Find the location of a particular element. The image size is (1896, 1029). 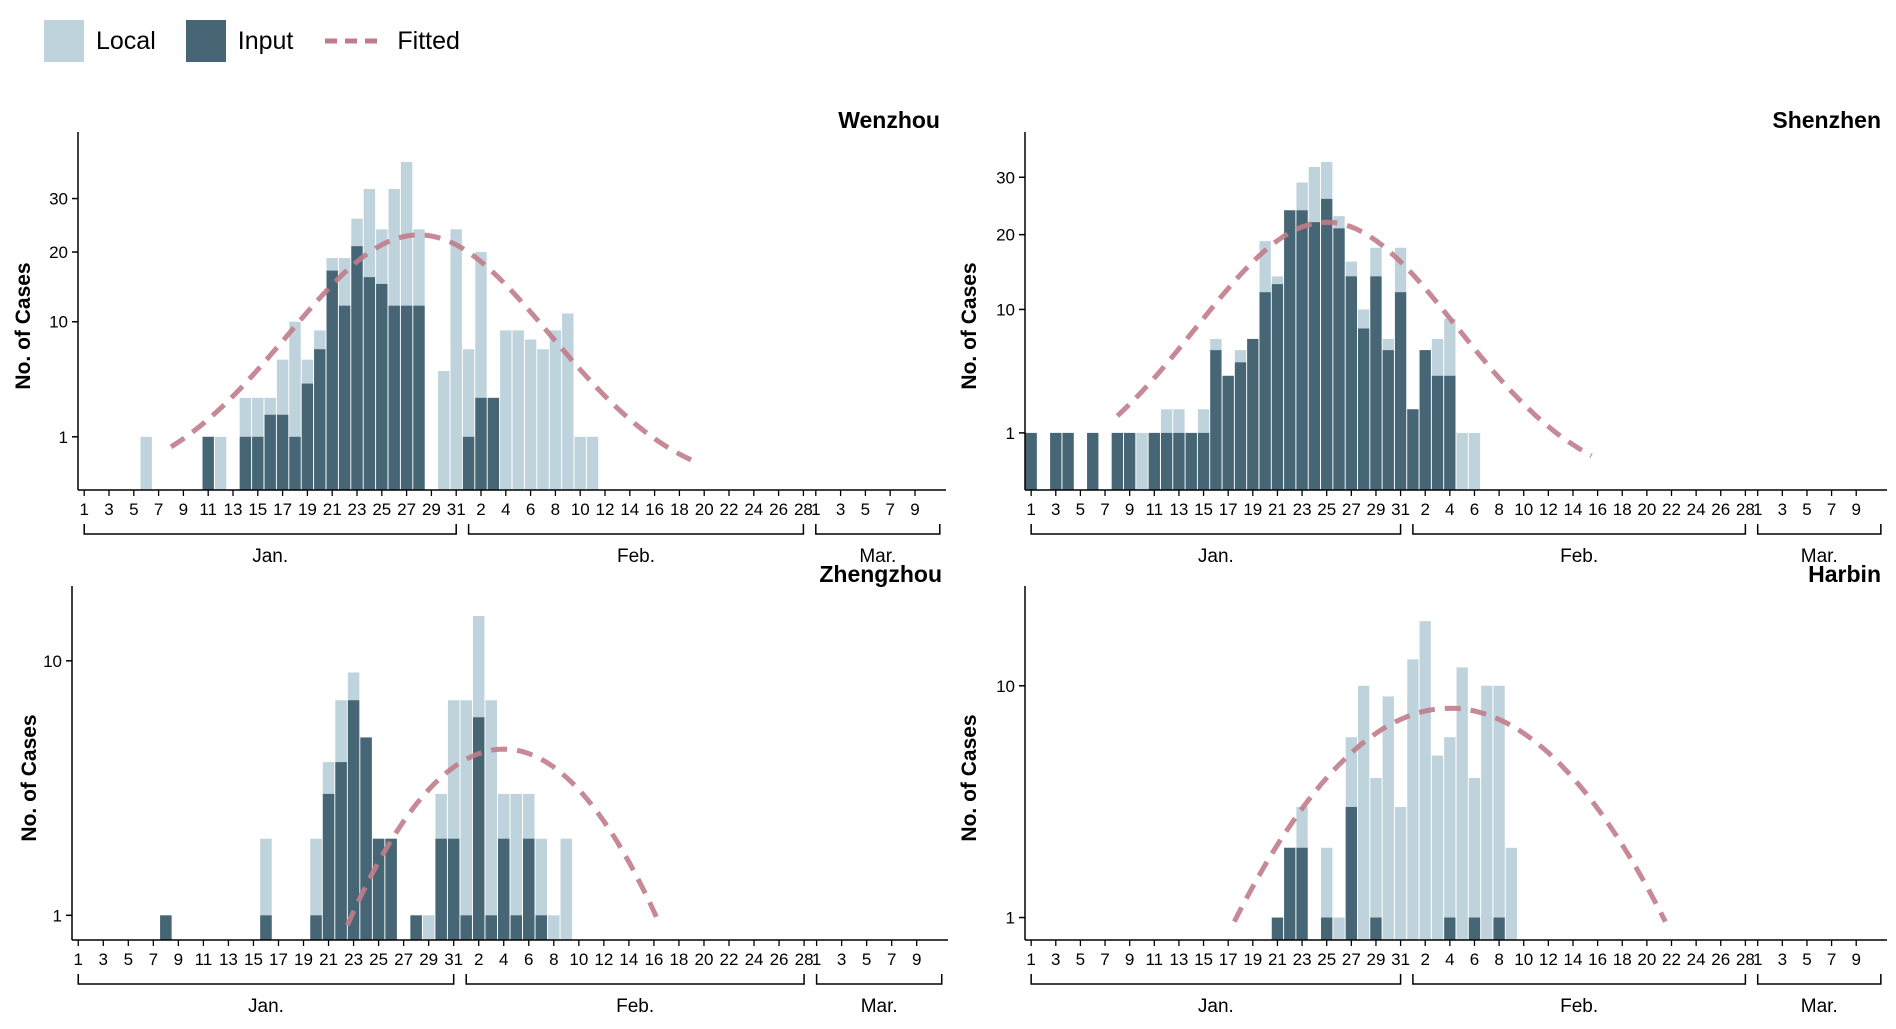

x-tick-label: 11 is located at coordinates (204, 959).